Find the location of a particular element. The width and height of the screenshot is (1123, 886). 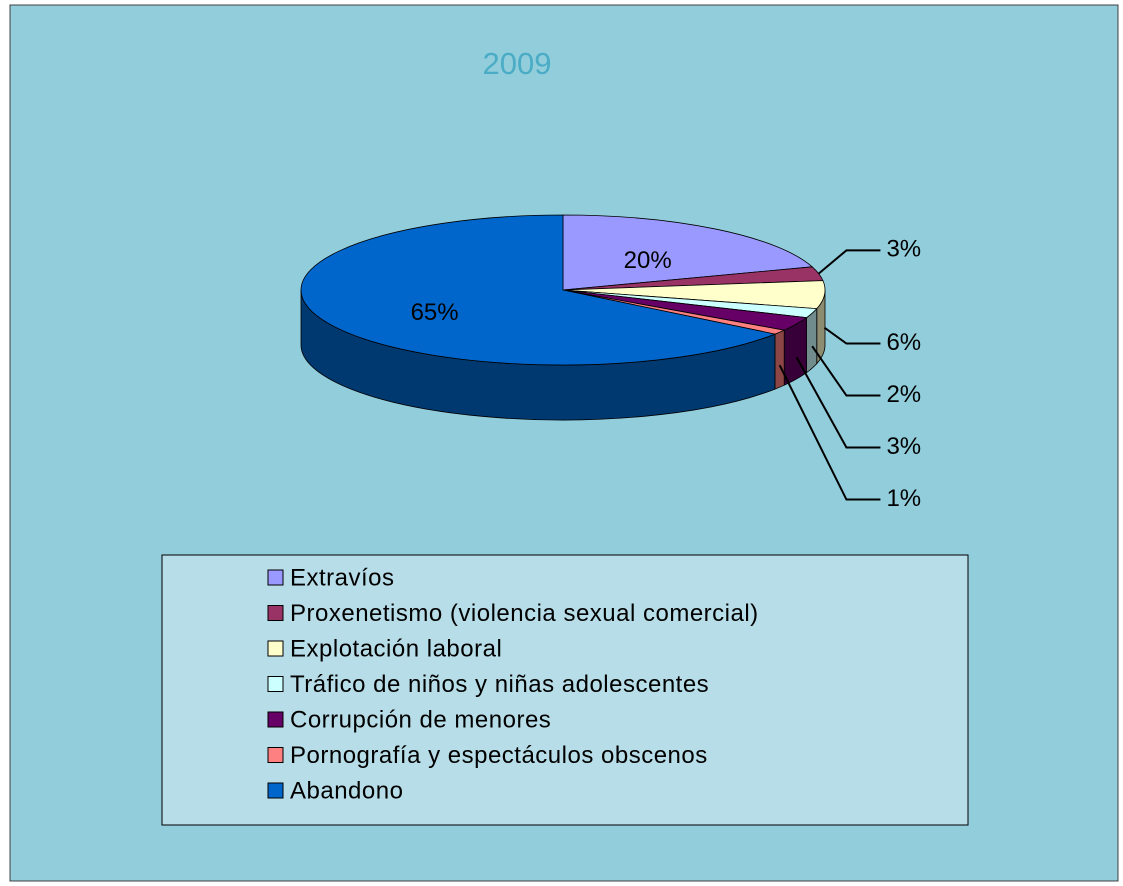

data-label: 20% is located at coordinates (648, 260).